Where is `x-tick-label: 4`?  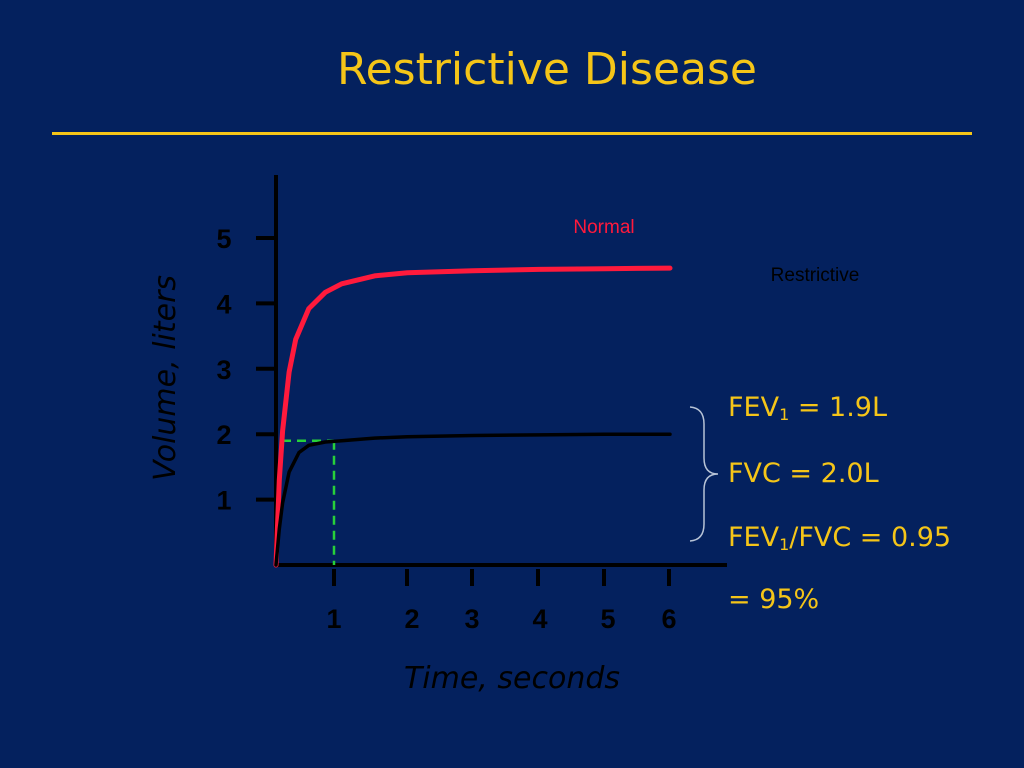
x-tick-label: 4 is located at coordinates (539, 619).